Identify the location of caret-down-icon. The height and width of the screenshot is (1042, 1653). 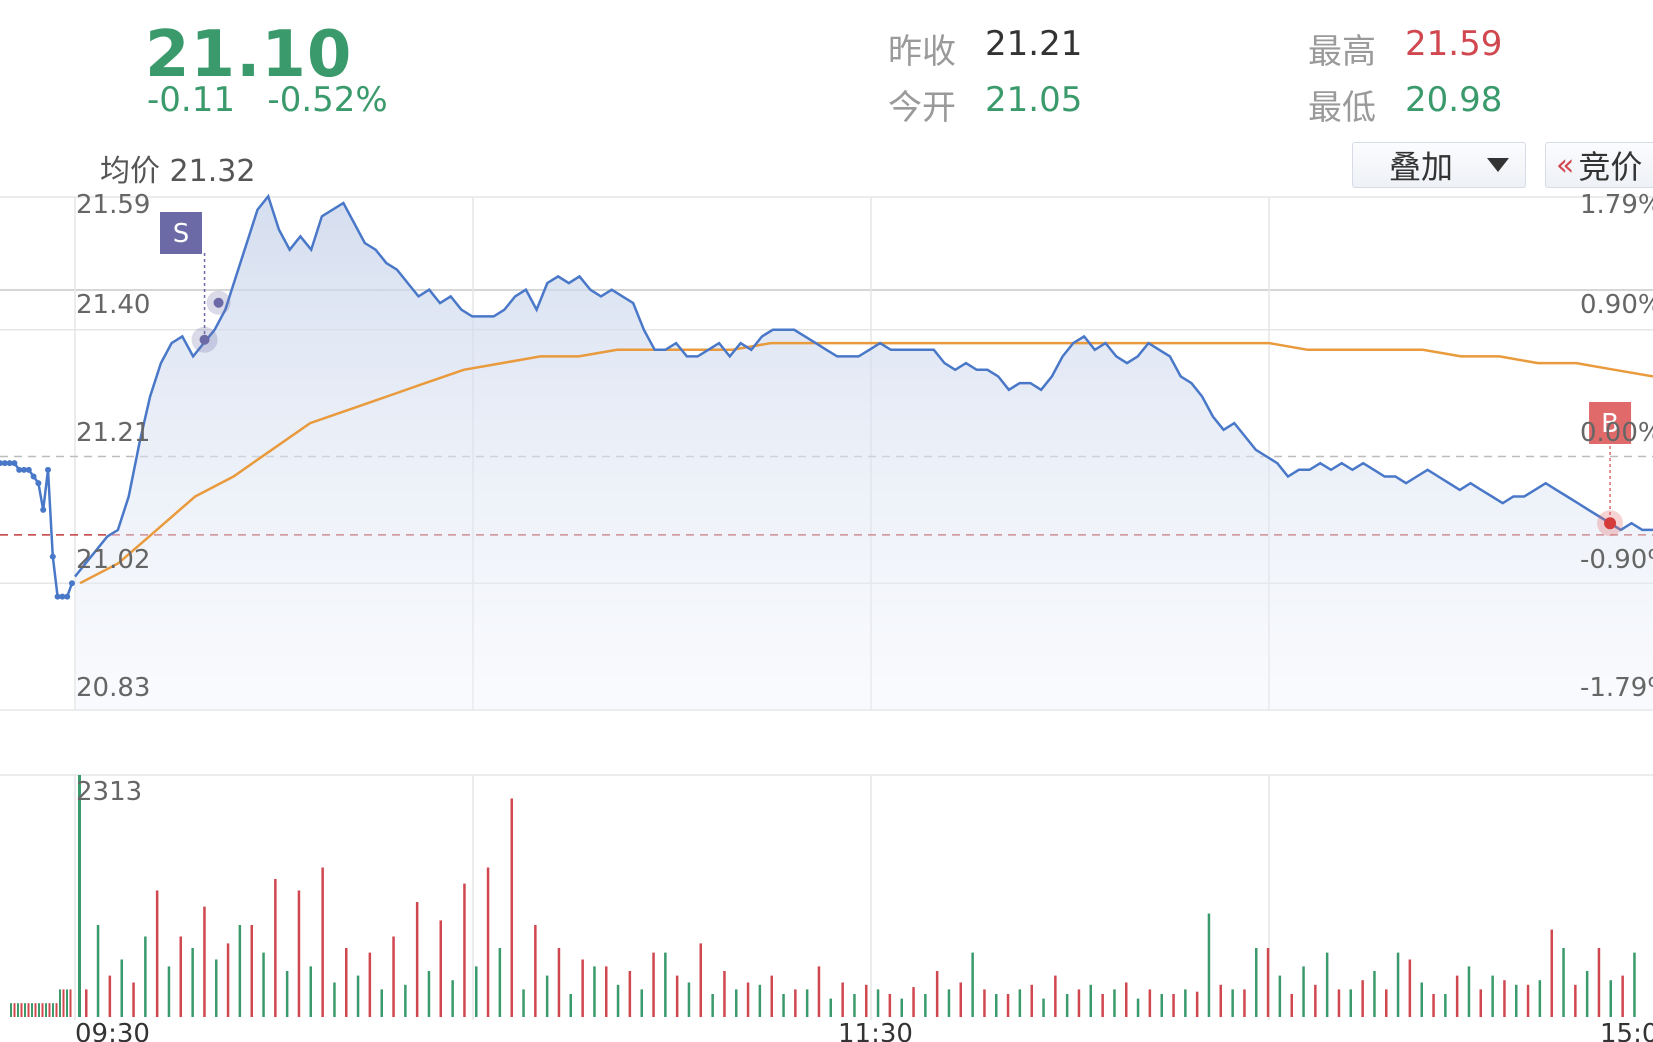
(1498, 165).